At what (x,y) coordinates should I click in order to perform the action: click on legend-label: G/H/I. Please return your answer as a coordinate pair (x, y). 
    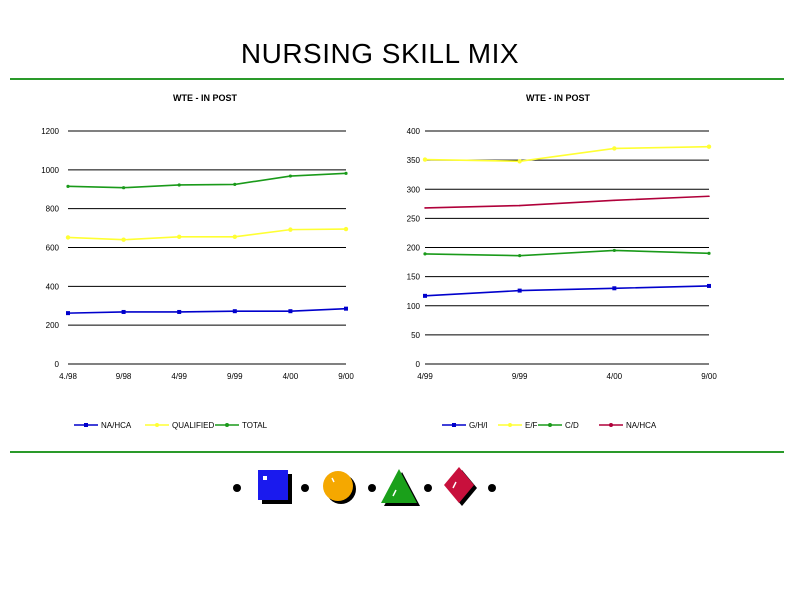
    Looking at the image, I should click on (478, 425).